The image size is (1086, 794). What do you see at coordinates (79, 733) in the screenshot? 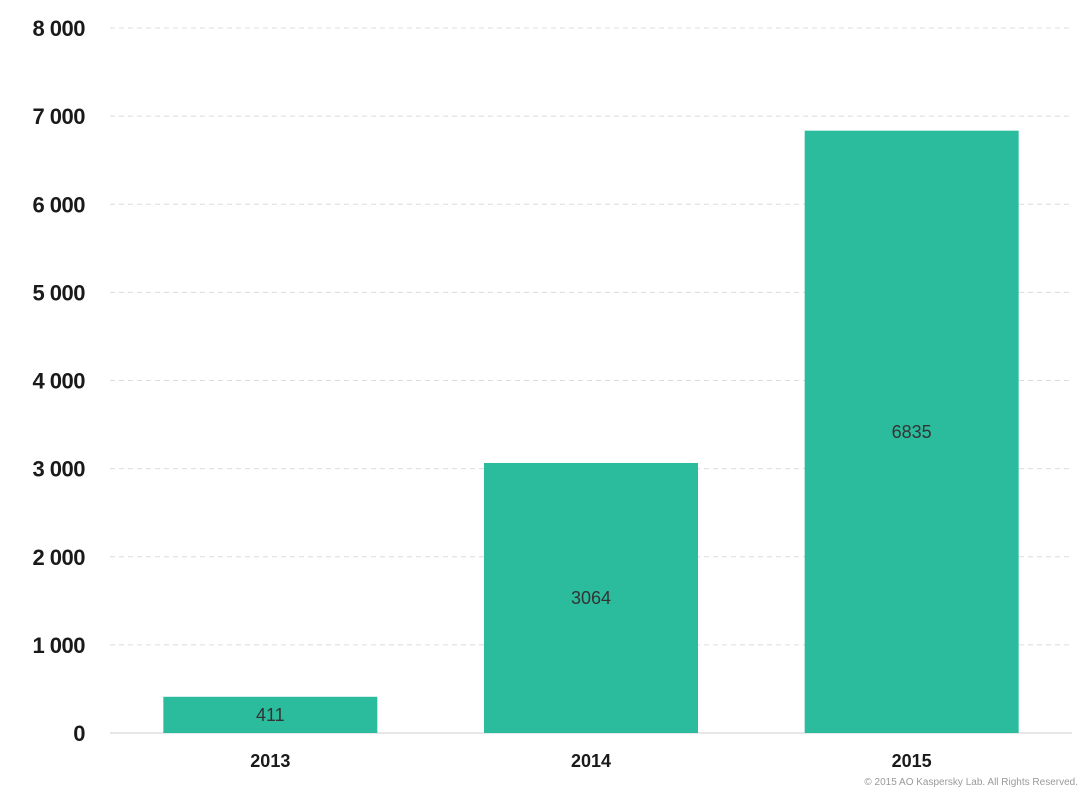
I see `y-tick-label: 0` at bounding box center [79, 733].